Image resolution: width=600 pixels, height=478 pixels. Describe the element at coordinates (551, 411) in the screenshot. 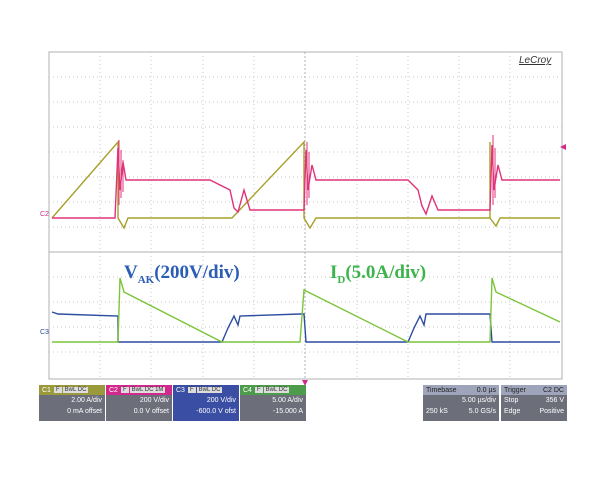

I see `trigger-slope: Positive` at that location.